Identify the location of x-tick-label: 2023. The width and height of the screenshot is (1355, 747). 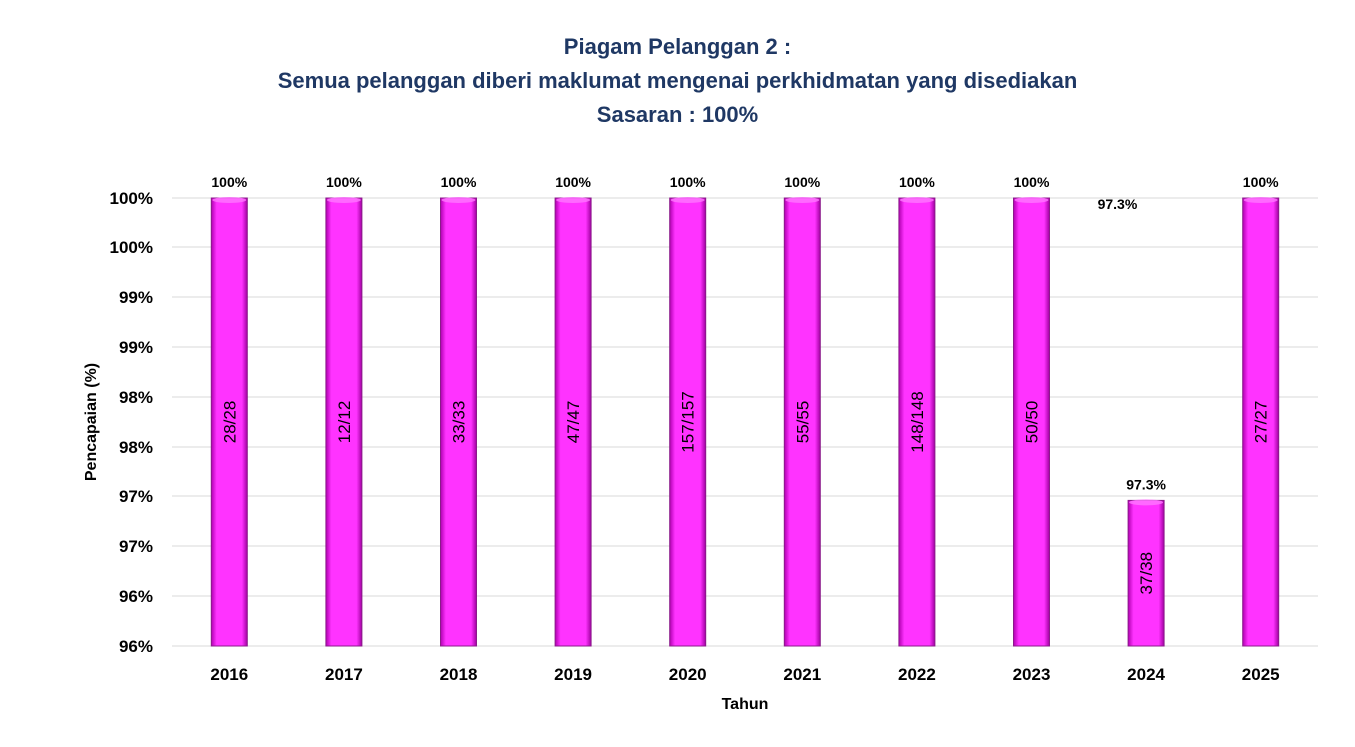
(1032, 674).